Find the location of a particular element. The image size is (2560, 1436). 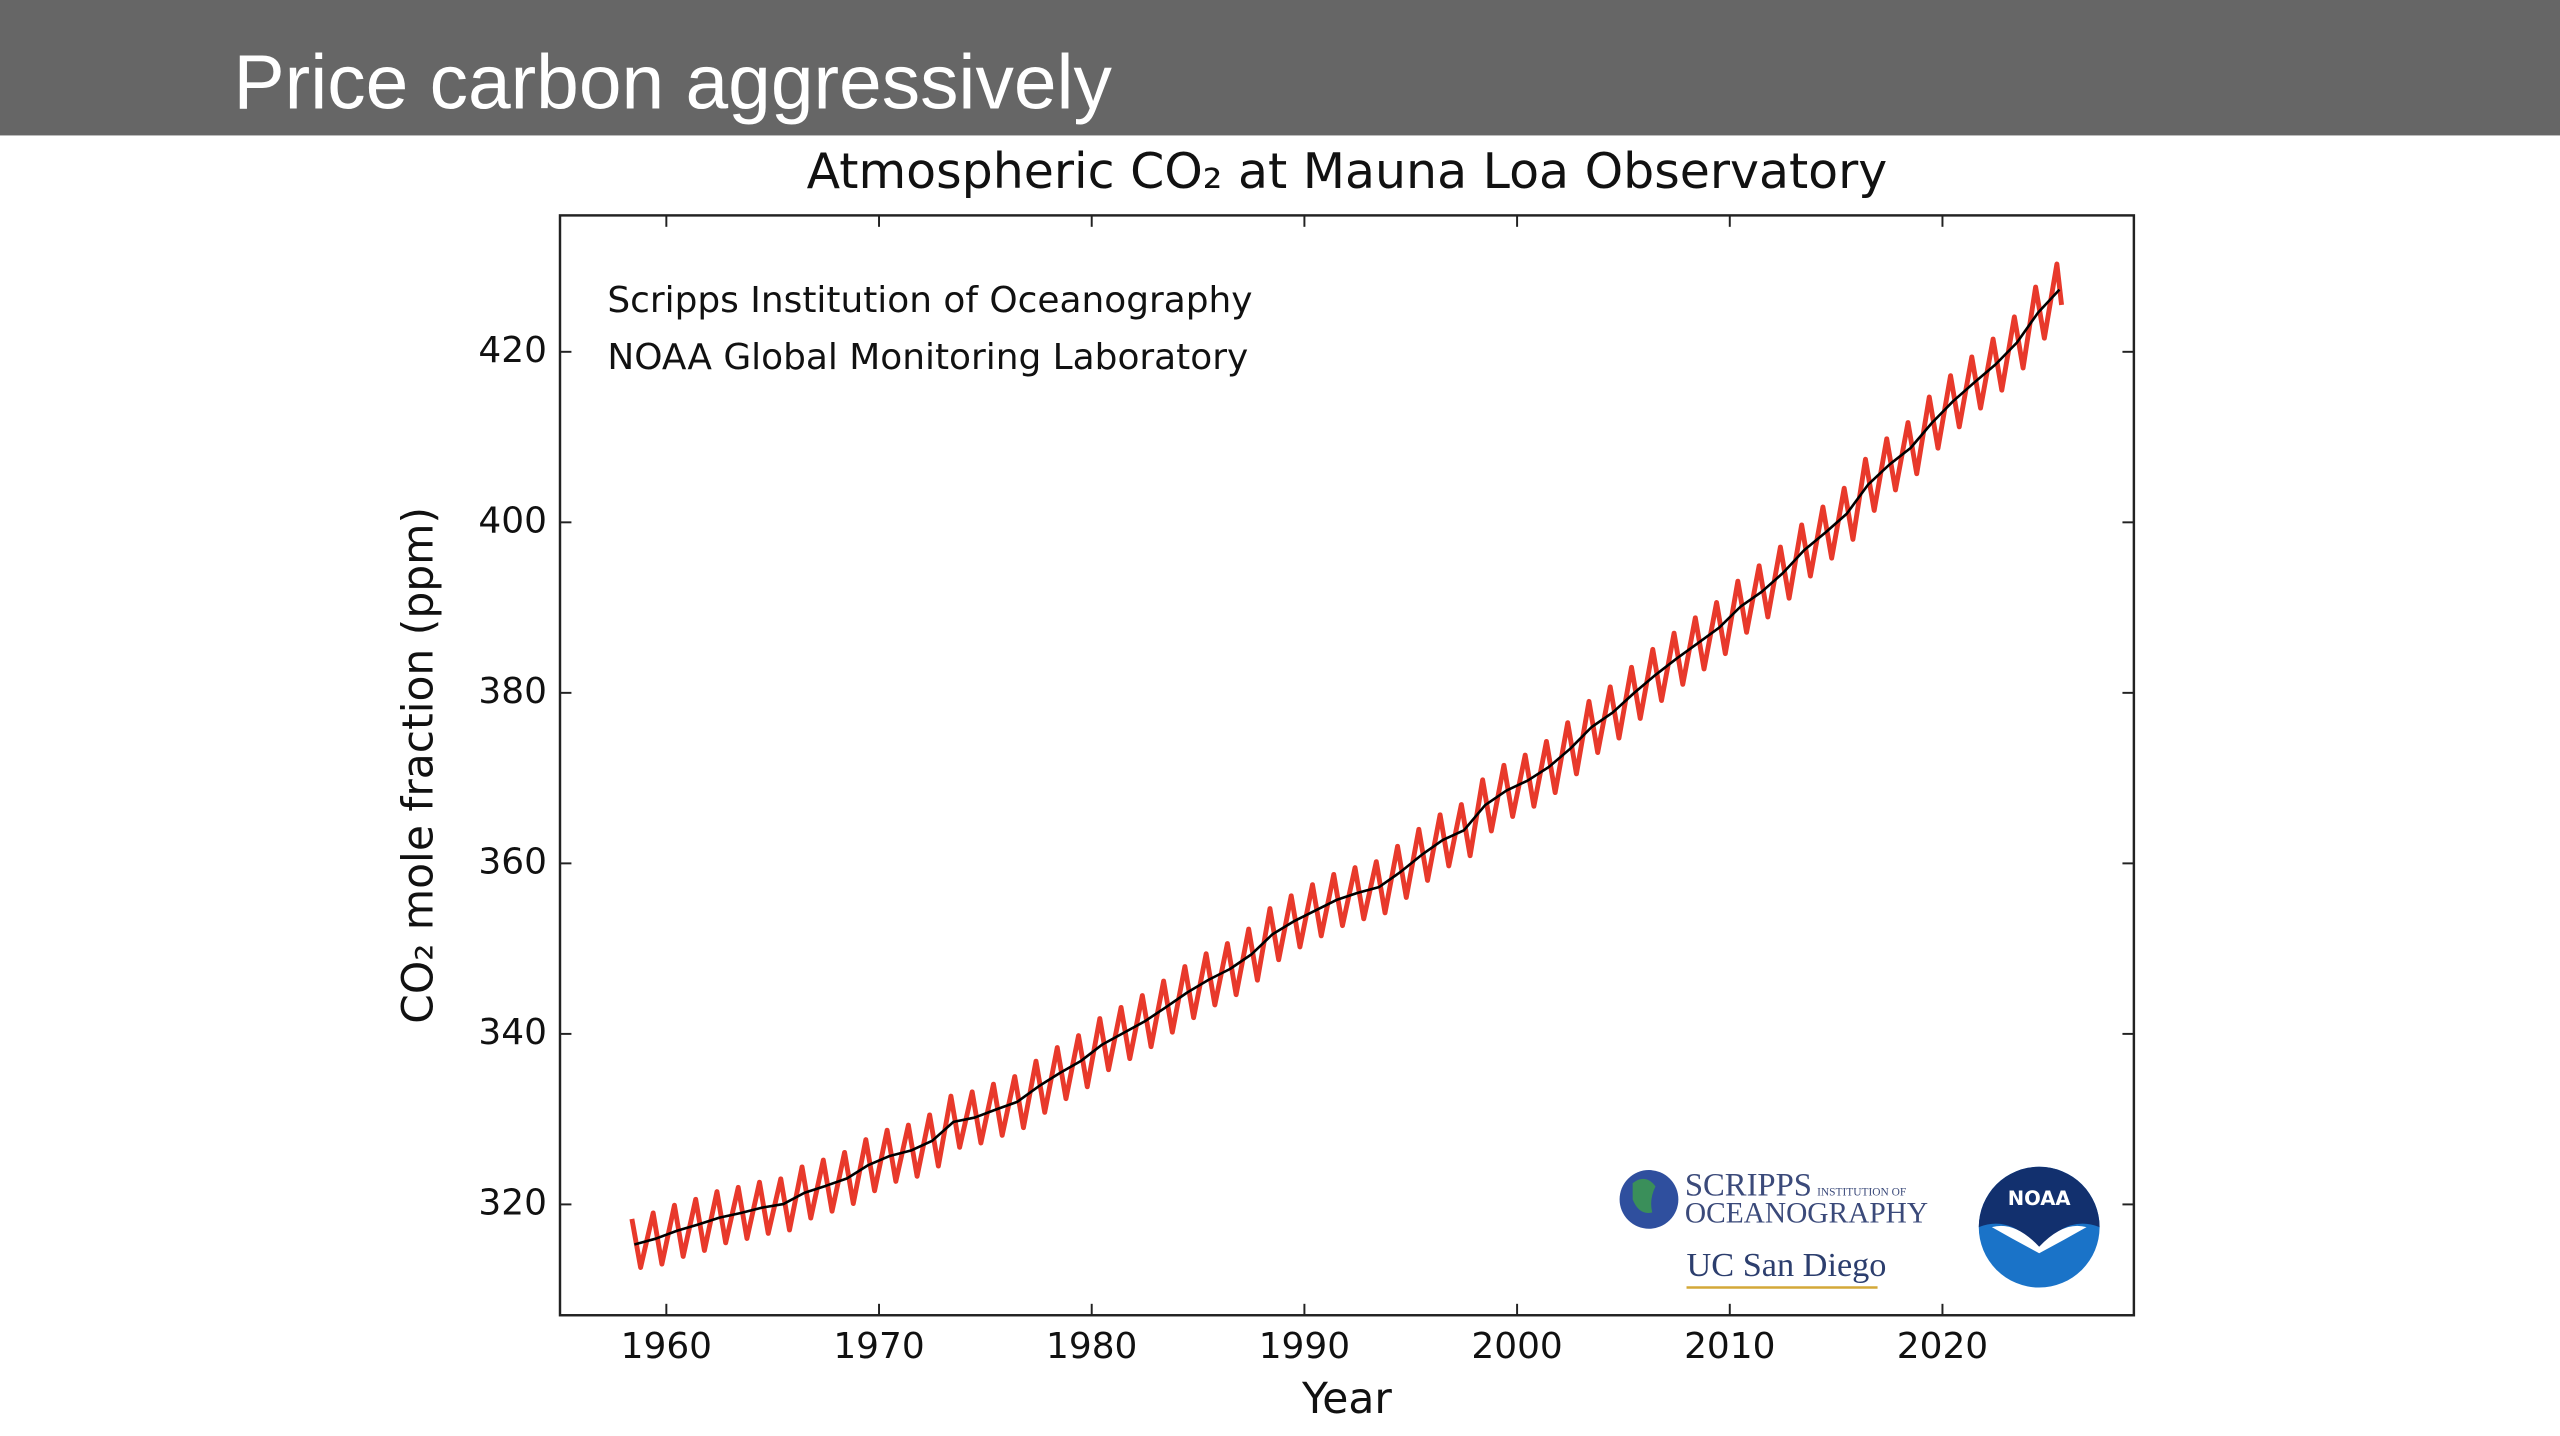

annotation: NOAA Global Monitoring Laboratory is located at coordinates (927, 357).